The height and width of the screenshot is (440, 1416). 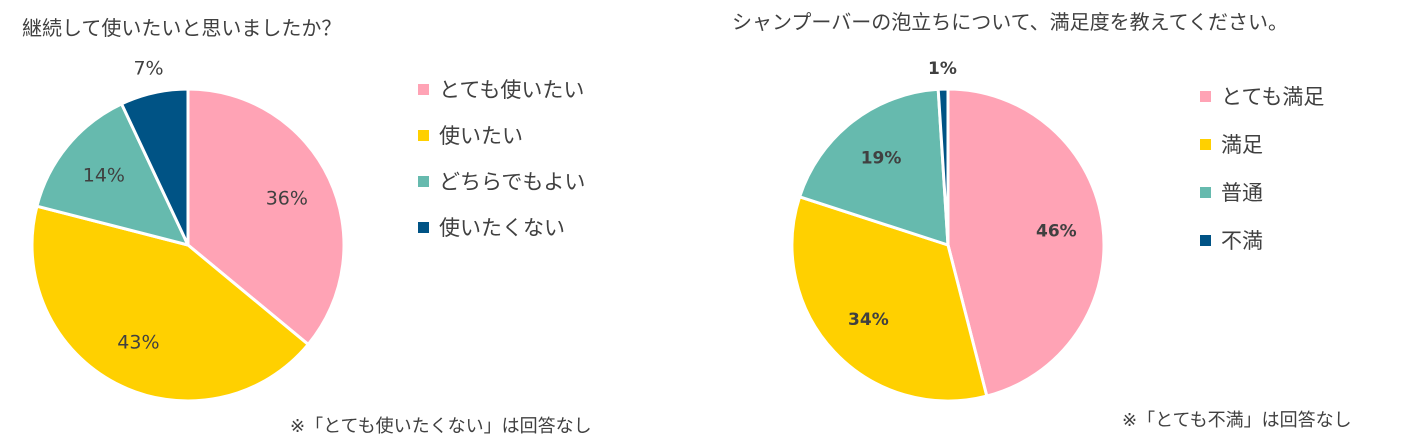 I want to click on legend-item: 満足, so click(x=1262, y=144).